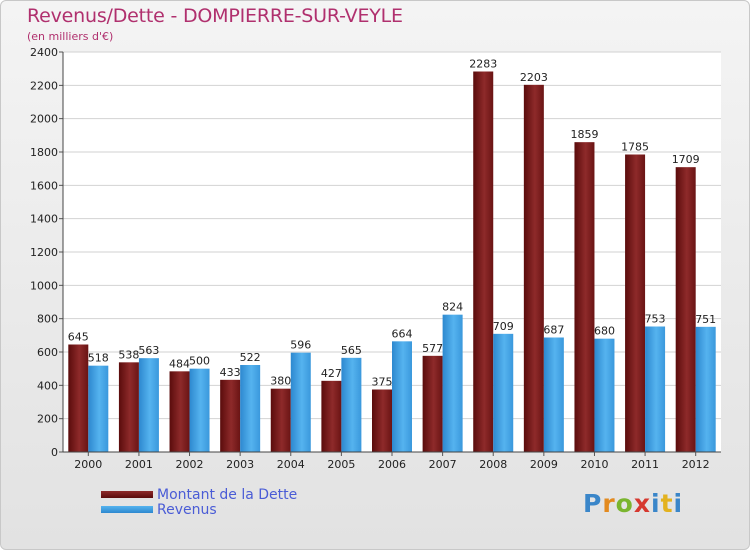 This screenshot has width=750, height=550. I want to click on x-tick-label: 2012, so click(696, 464).